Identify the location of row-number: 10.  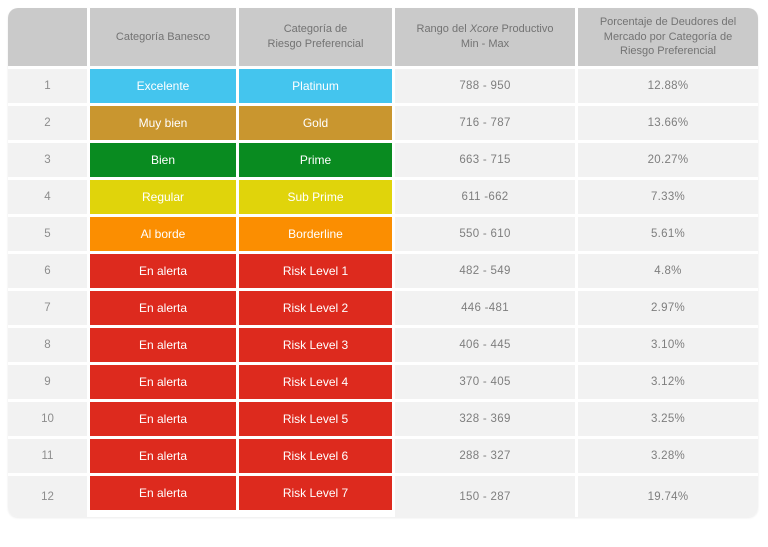
(47, 419).